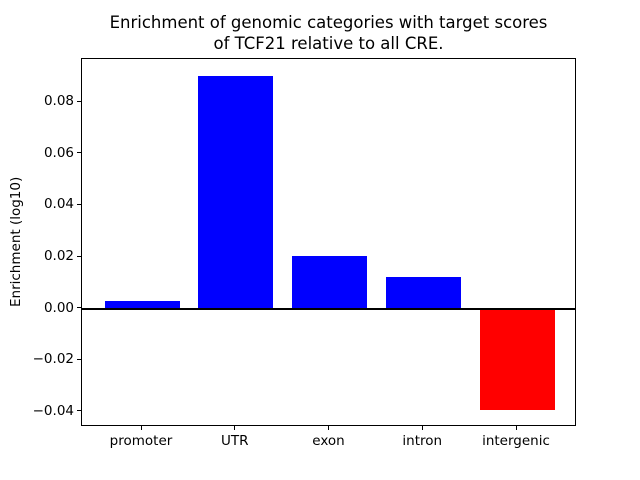 The image size is (640, 480). Describe the element at coordinates (234, 441) in the screenshot. I see `x-tick-label-UTR: UTR` at that location.